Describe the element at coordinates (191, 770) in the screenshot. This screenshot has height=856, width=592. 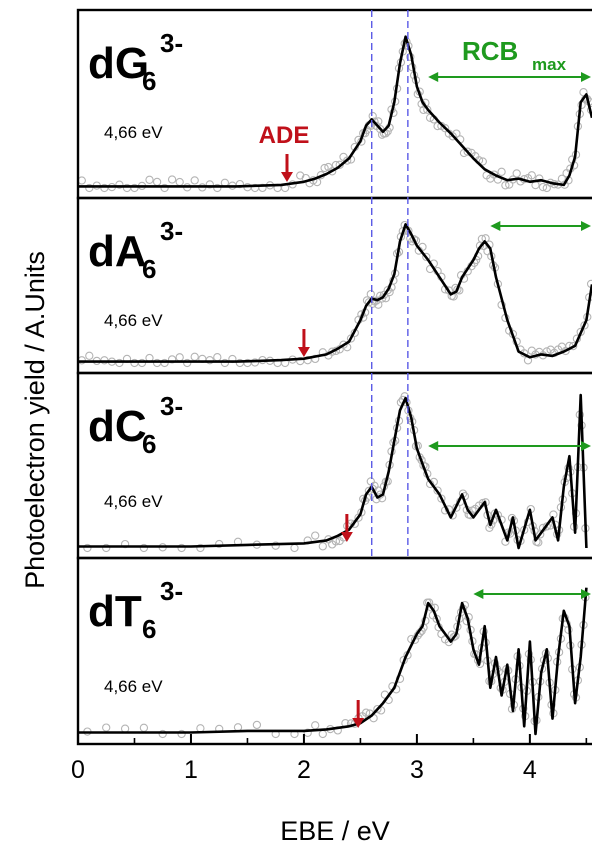
I see `x-tick-label: 1` at that location.